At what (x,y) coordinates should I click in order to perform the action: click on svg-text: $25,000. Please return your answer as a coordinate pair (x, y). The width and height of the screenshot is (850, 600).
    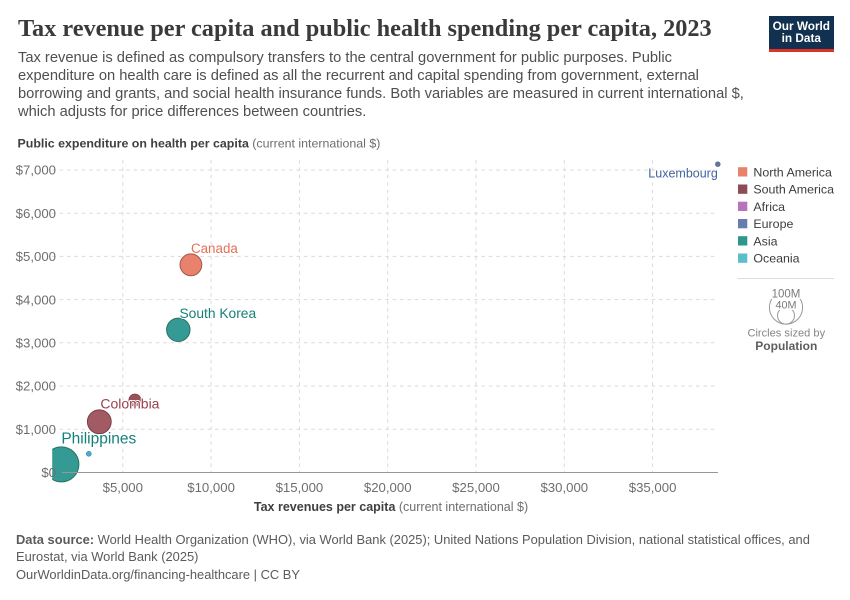
    Looking at the image, I should click on (476, 487).